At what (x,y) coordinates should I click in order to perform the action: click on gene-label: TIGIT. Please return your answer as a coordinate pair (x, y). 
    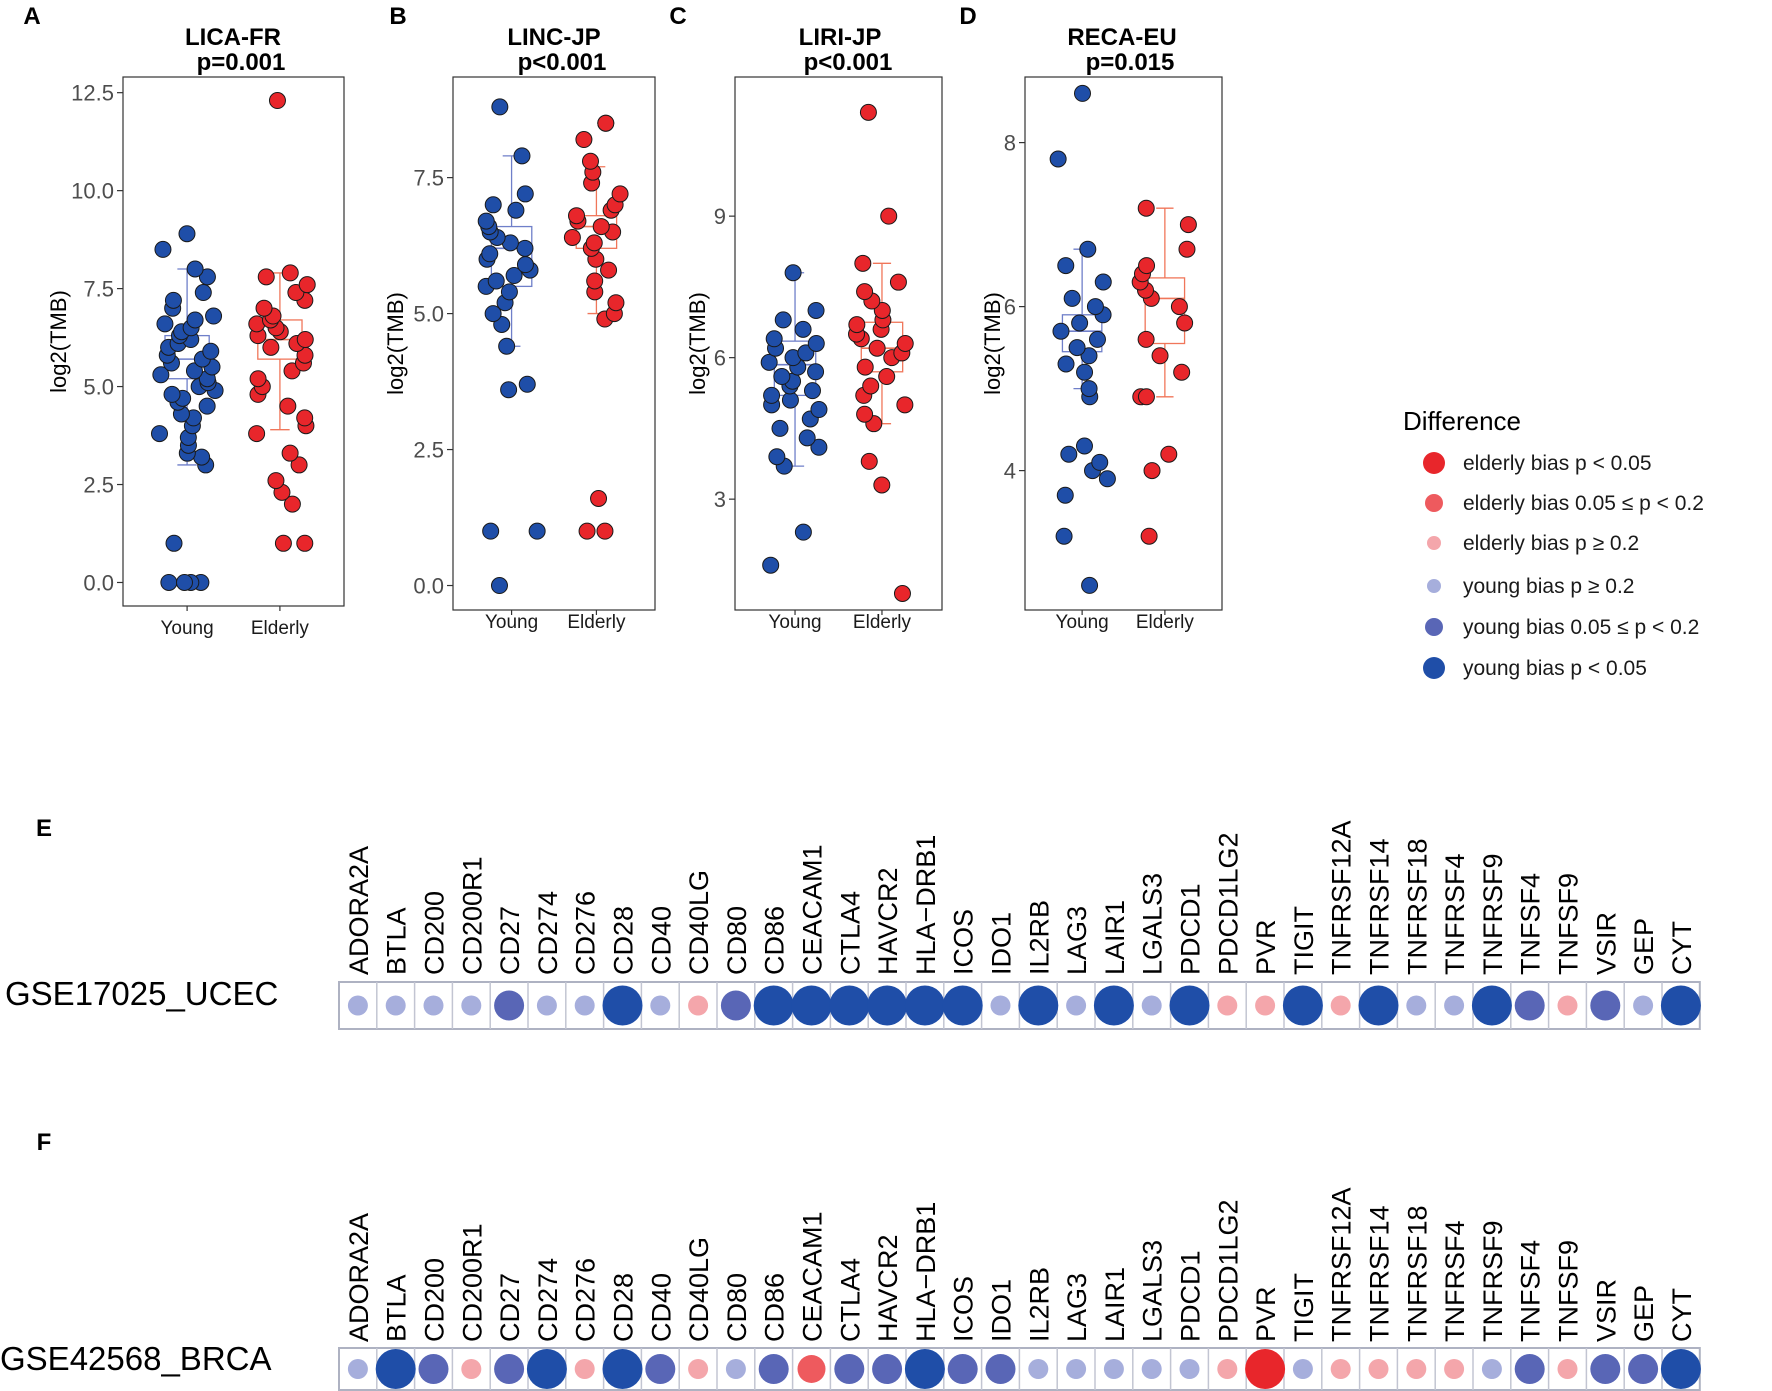
    Looking at the image, I should click on (1304, 1307).